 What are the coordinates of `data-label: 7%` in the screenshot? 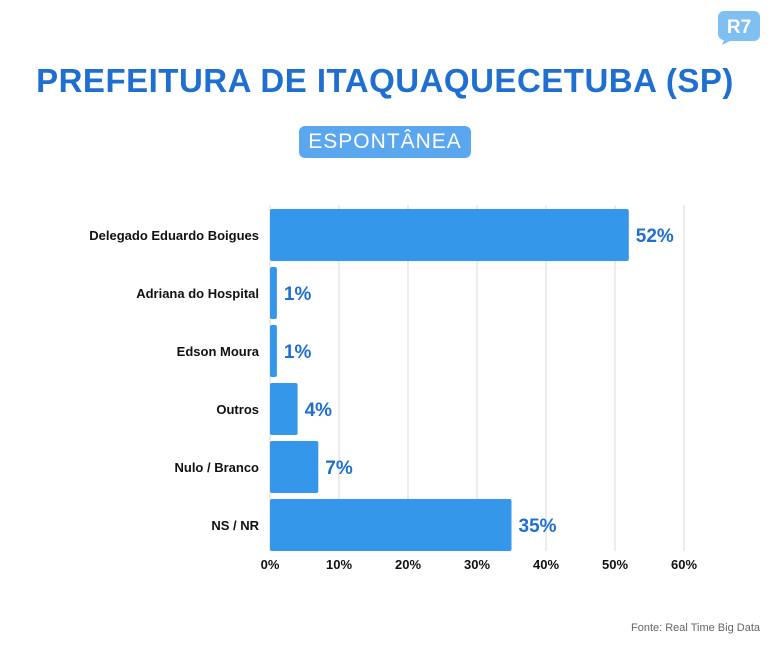 It's located at (339, 468).